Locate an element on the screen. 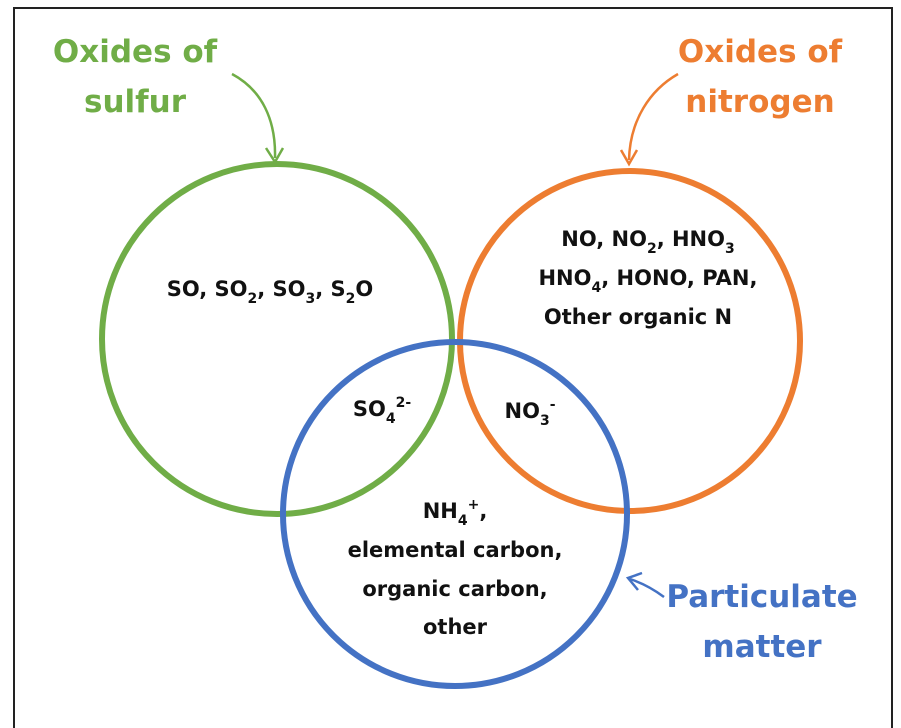 The height and width of the screenshot is (728, 901). formula-line: NH4+, is located at coordinates (455, 513).